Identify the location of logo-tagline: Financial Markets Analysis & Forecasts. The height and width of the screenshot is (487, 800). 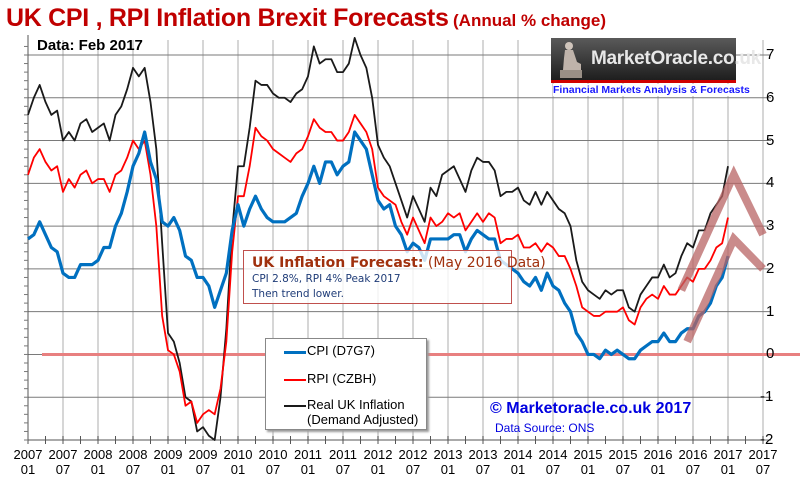
(651, 90).